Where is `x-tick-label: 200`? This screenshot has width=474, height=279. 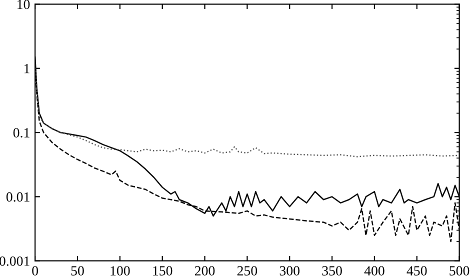 x-tick-label: 200 is located at coordinates (204, 271).